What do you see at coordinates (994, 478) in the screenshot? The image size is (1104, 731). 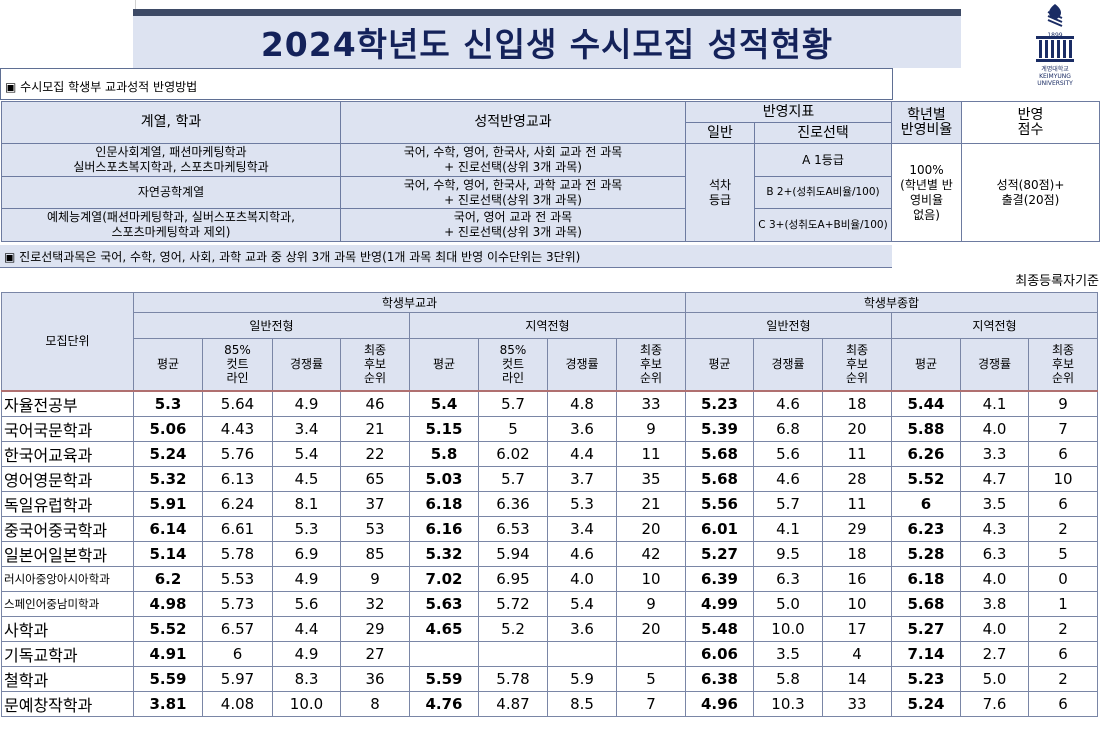 I see `value-cell: 4.7` at bounding box center [994, 478].